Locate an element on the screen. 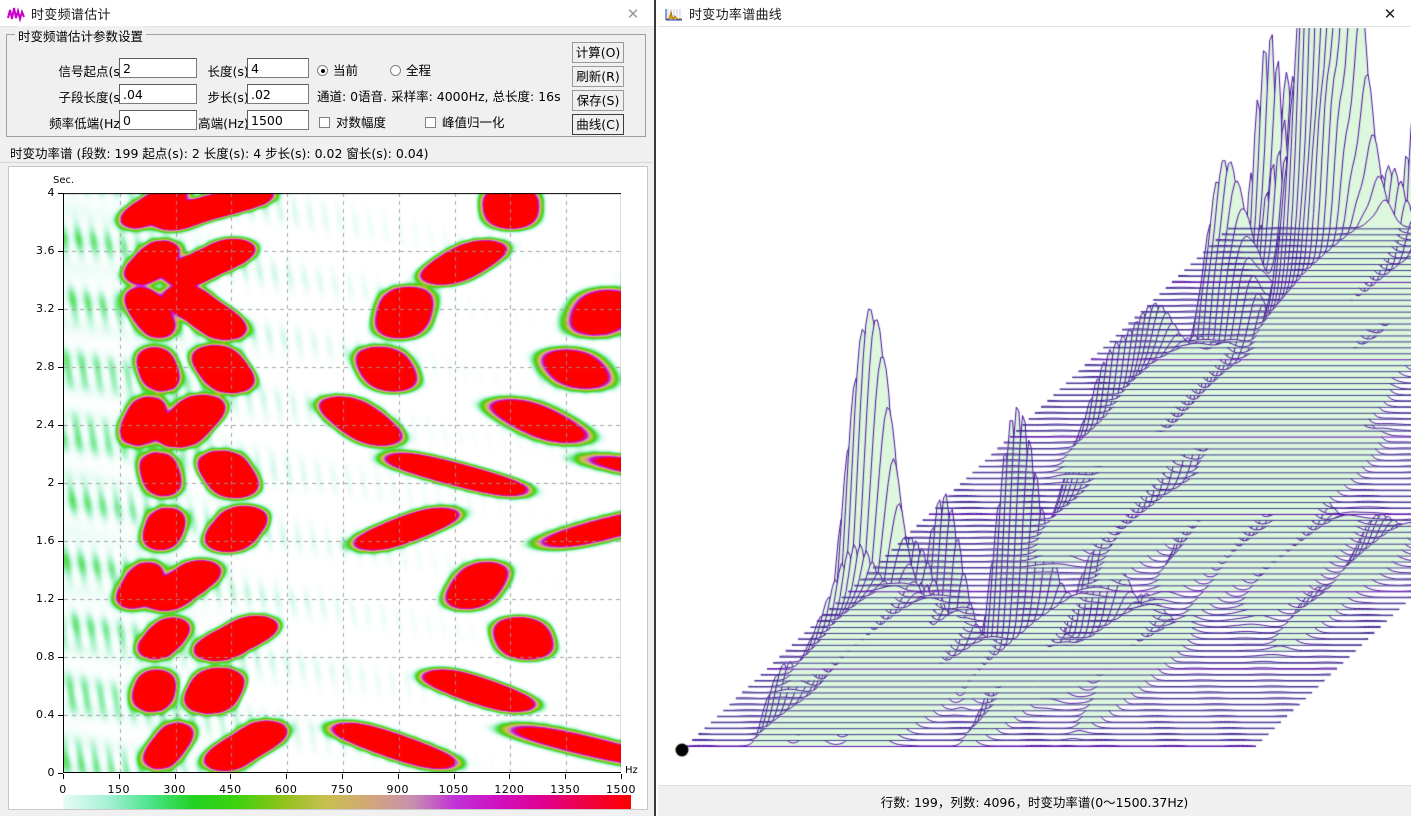  subsegment-length-input: .04 is located at coordinates (158, 94).